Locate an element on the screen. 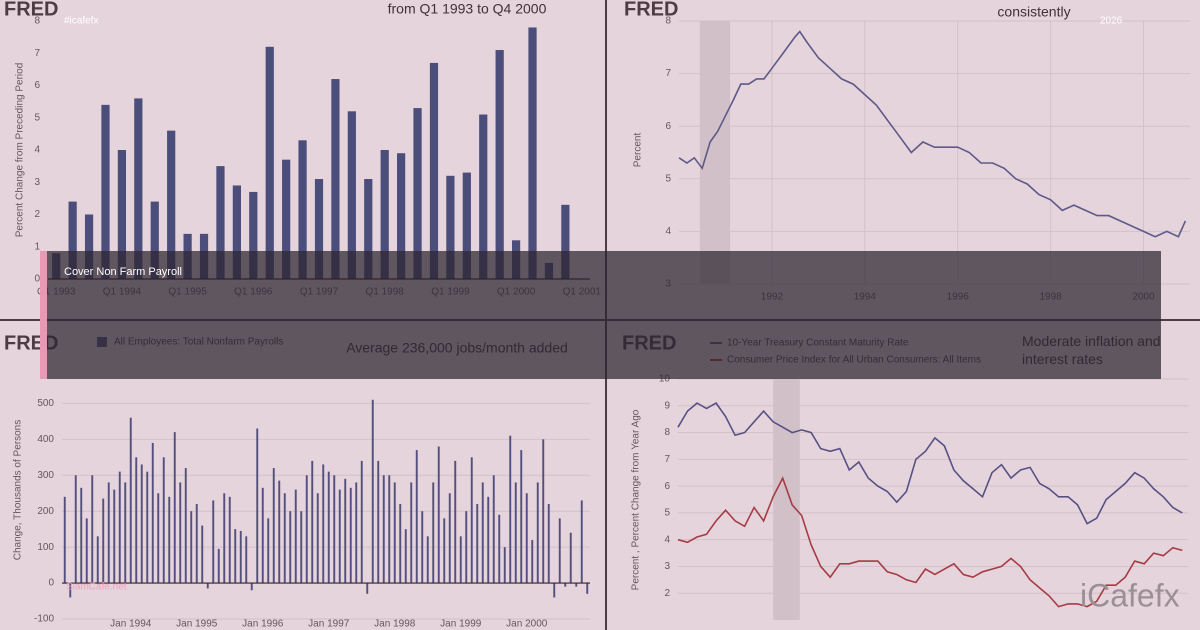 This screenshot has height=630, width=1200. y-tick-label: 8 is located at coordinates (667, 432).